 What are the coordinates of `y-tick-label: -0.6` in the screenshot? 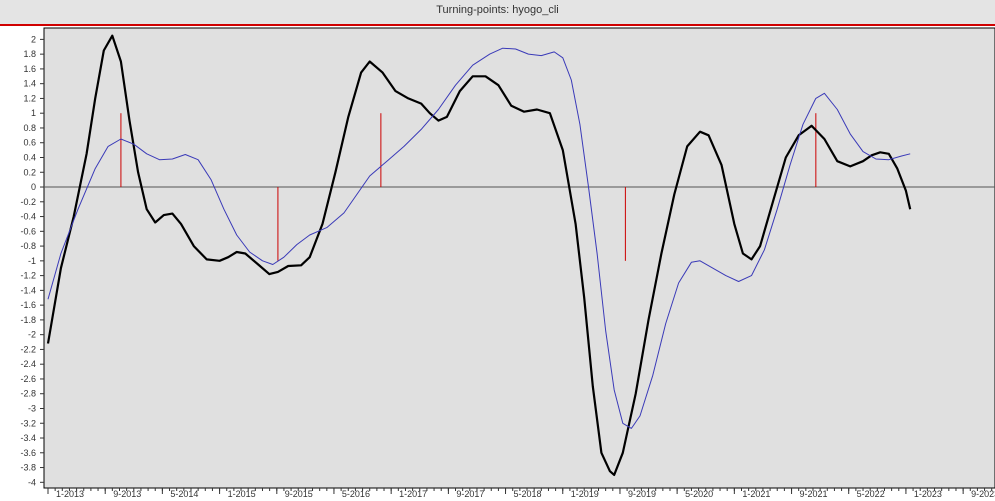 It's located at (28, 231).